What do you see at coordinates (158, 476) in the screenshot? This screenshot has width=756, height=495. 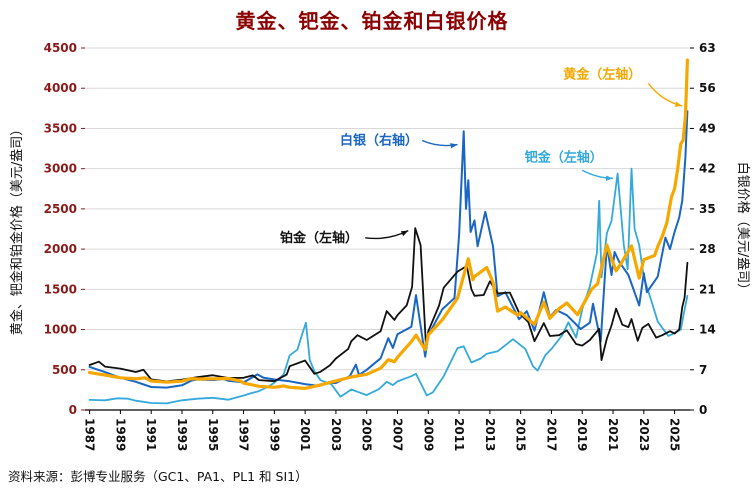 I see `source-note: 资料来源：彭博专业服务（GC1、PA1、PL1 和 SI1）` at bounding box center [158, 476].